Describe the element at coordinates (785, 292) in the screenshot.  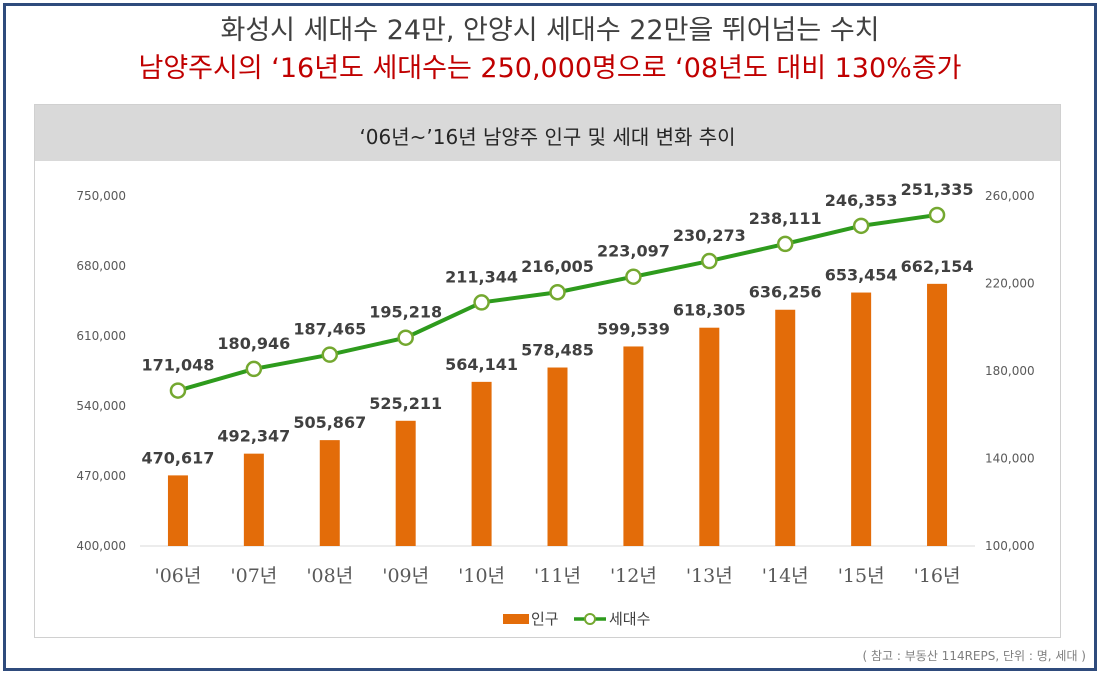
I see `bar-data-label: 636,256` at that location.